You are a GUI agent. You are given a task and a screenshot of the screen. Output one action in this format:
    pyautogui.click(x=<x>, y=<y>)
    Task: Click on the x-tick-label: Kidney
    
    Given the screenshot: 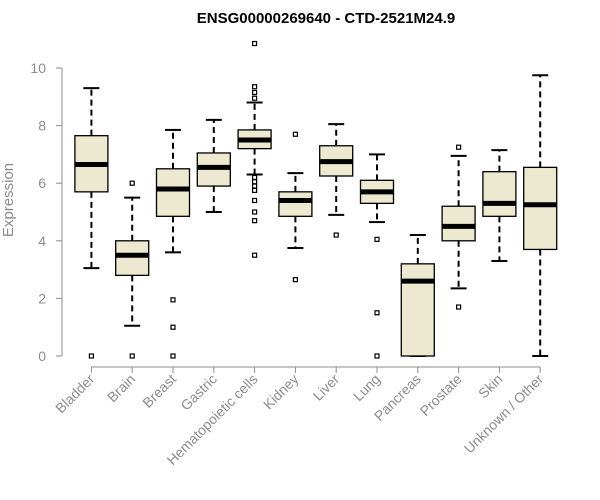 What is the action you would take?
    pyautogui.click(x=281, y=392)
    